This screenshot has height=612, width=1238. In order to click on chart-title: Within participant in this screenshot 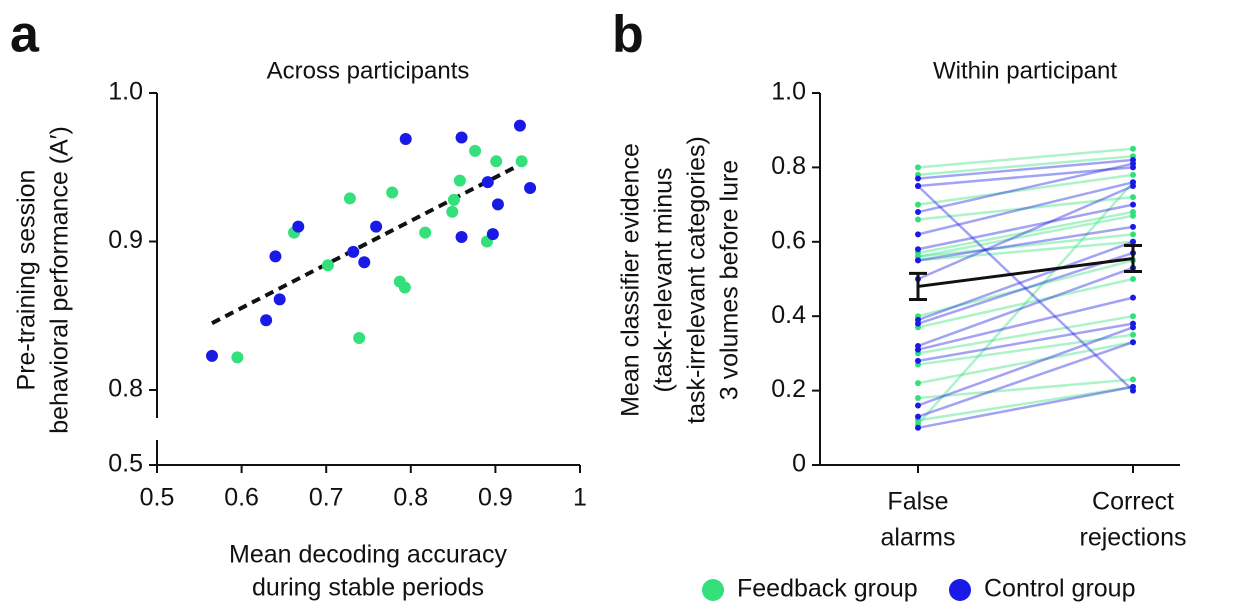, I will do `click(1025, 70)`.